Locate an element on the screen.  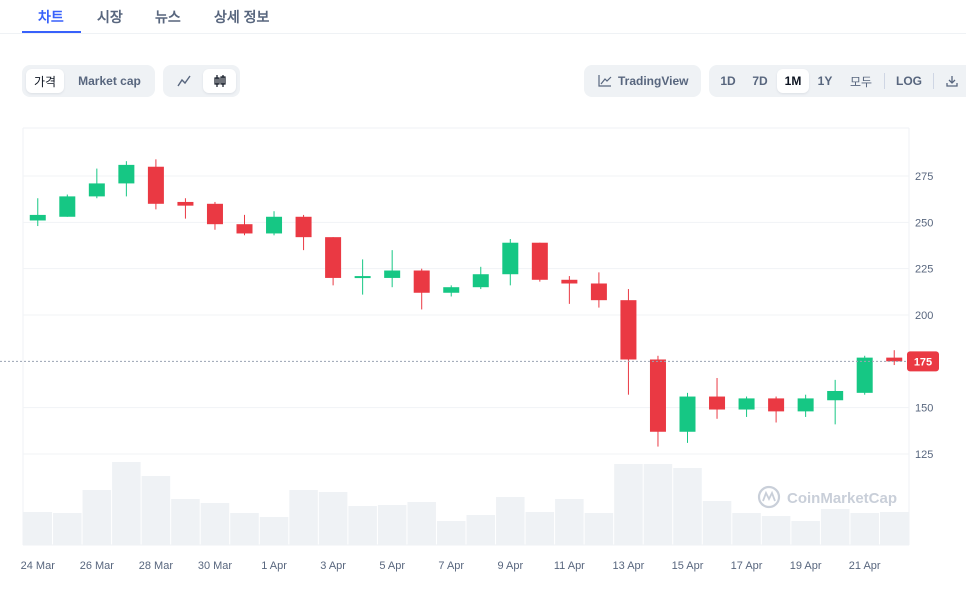
candlestick-icon is located at coordinates (219, 81).